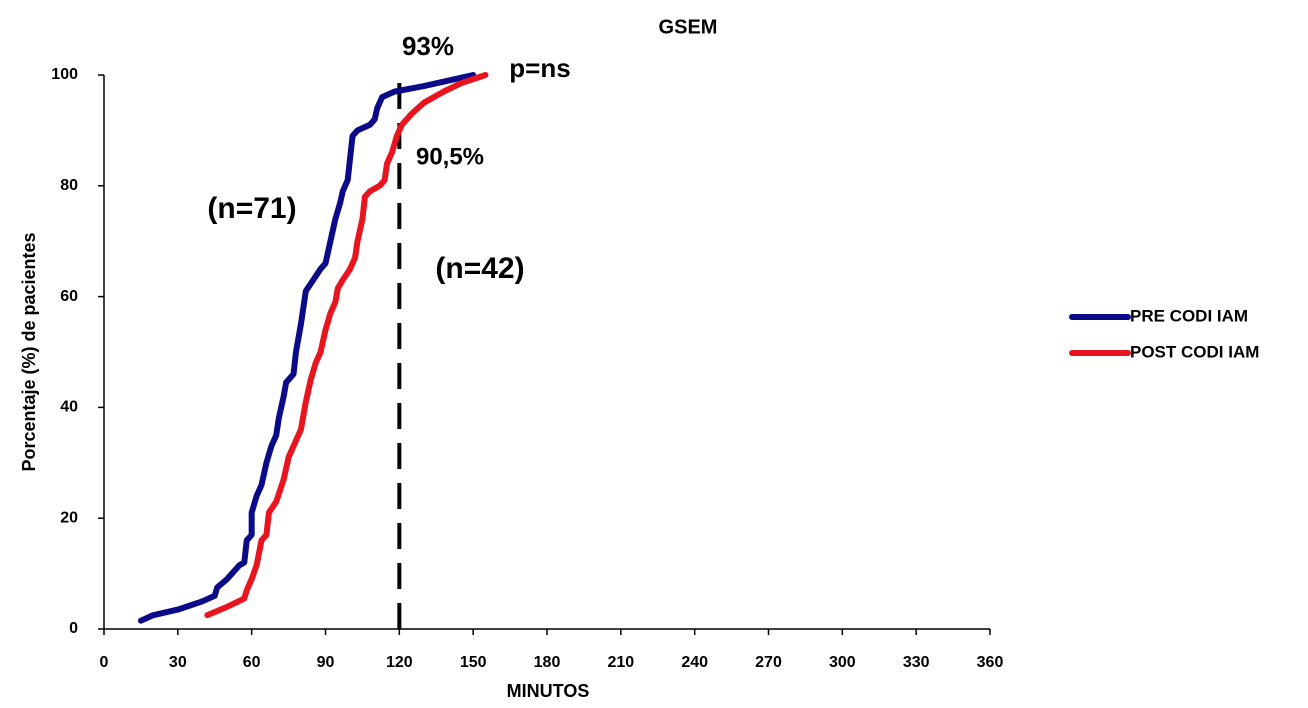  I want to click on y-tick-label: 60, so click(69, 296).